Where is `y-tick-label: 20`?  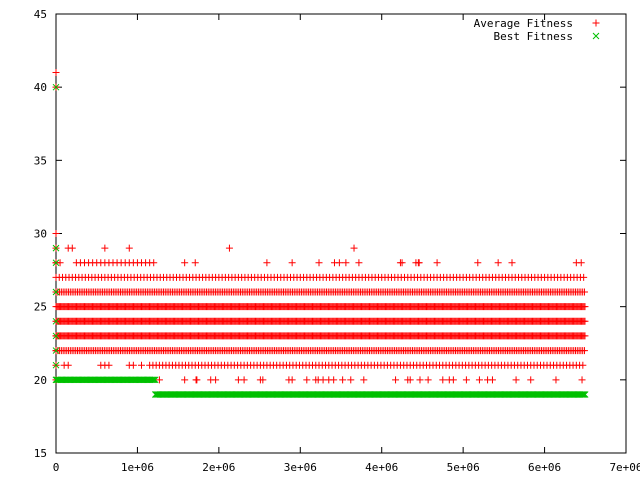 y-tick-label: 20 is located at coordinates (40, 380).